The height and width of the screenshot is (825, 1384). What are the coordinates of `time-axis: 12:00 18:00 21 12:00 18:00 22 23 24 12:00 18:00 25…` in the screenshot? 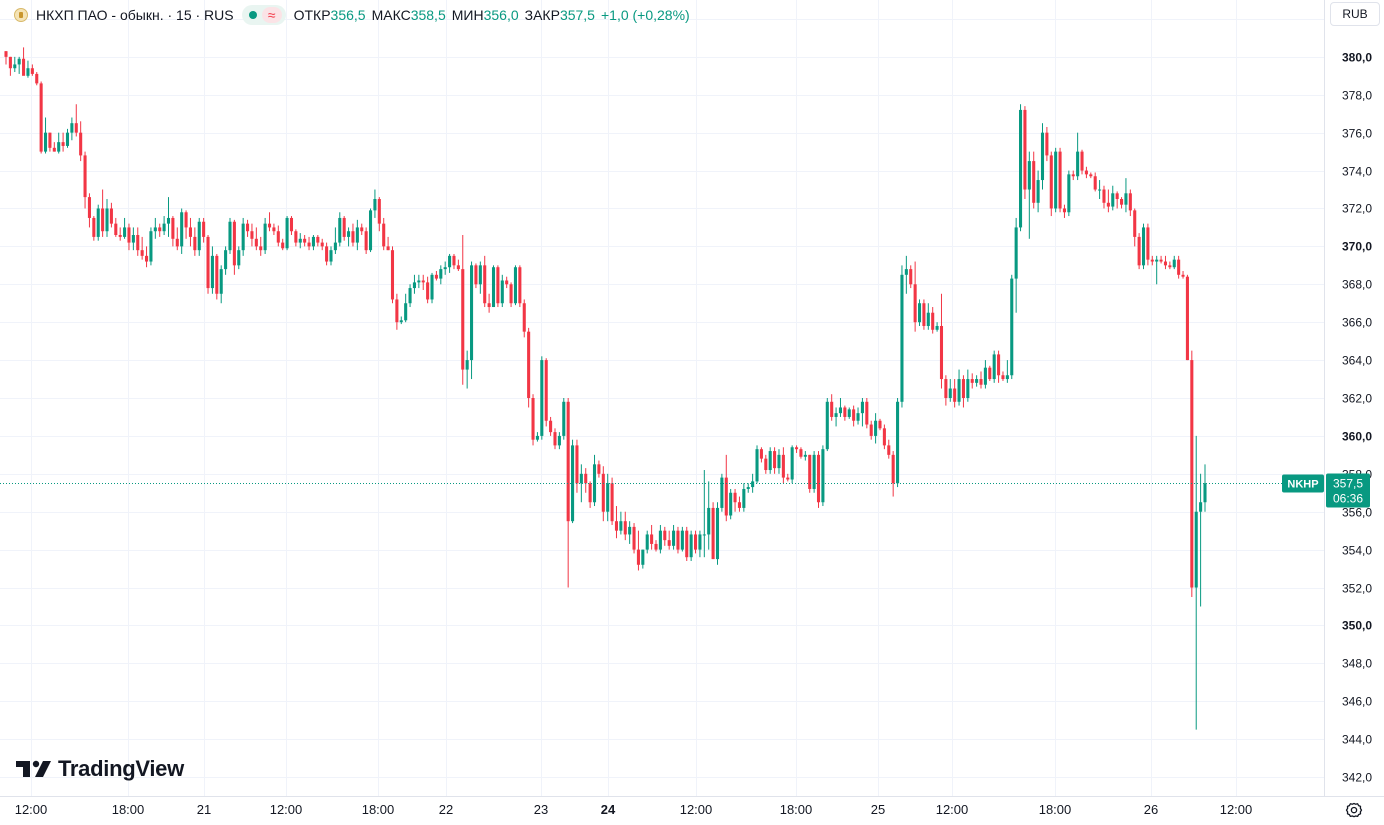 It's located at (634, 809).